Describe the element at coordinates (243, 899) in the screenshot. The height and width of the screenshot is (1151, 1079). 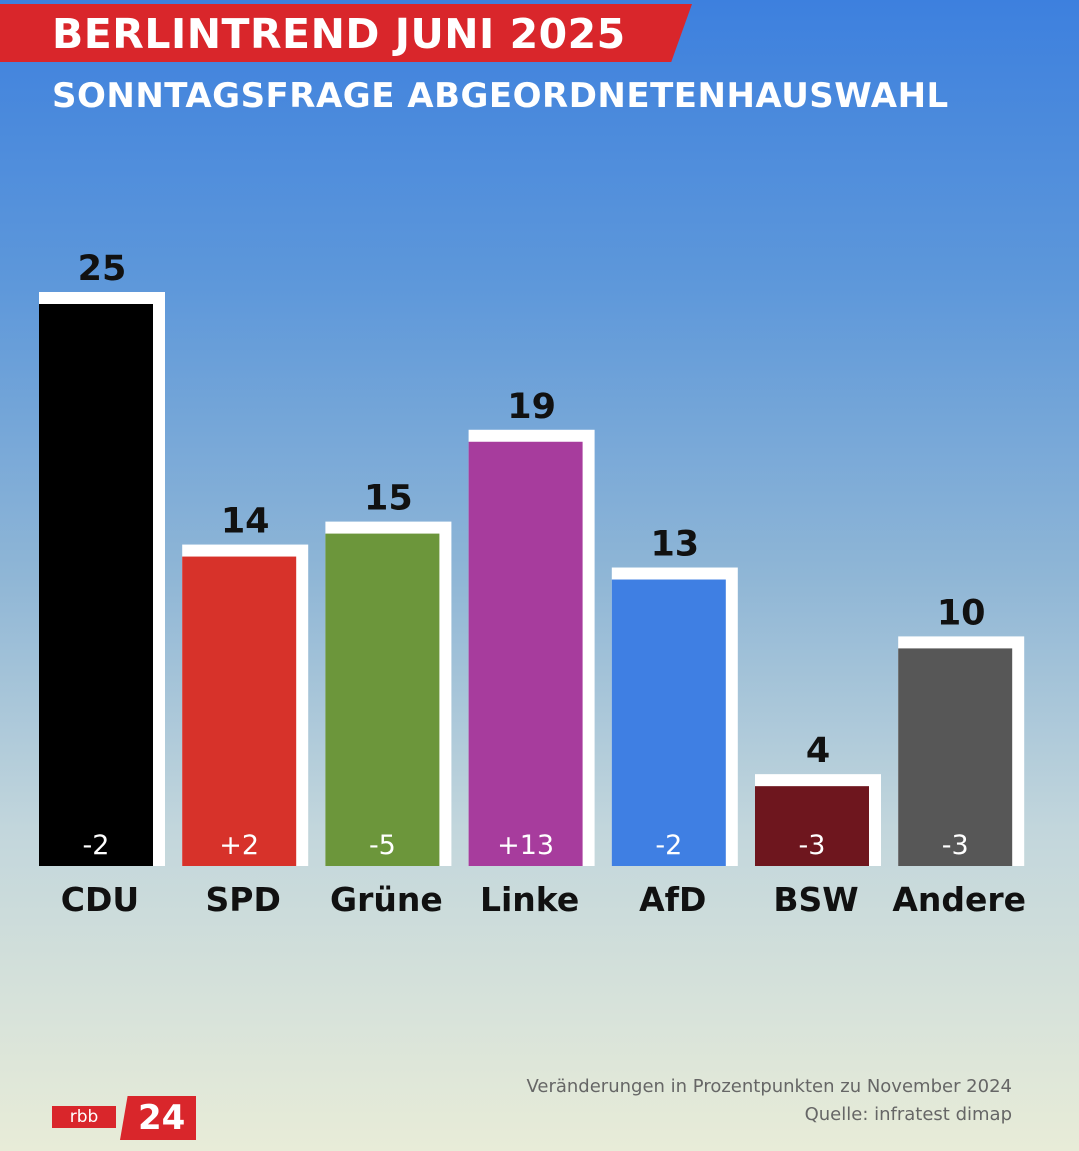
I see `category-label-spd: SPD` at that location.